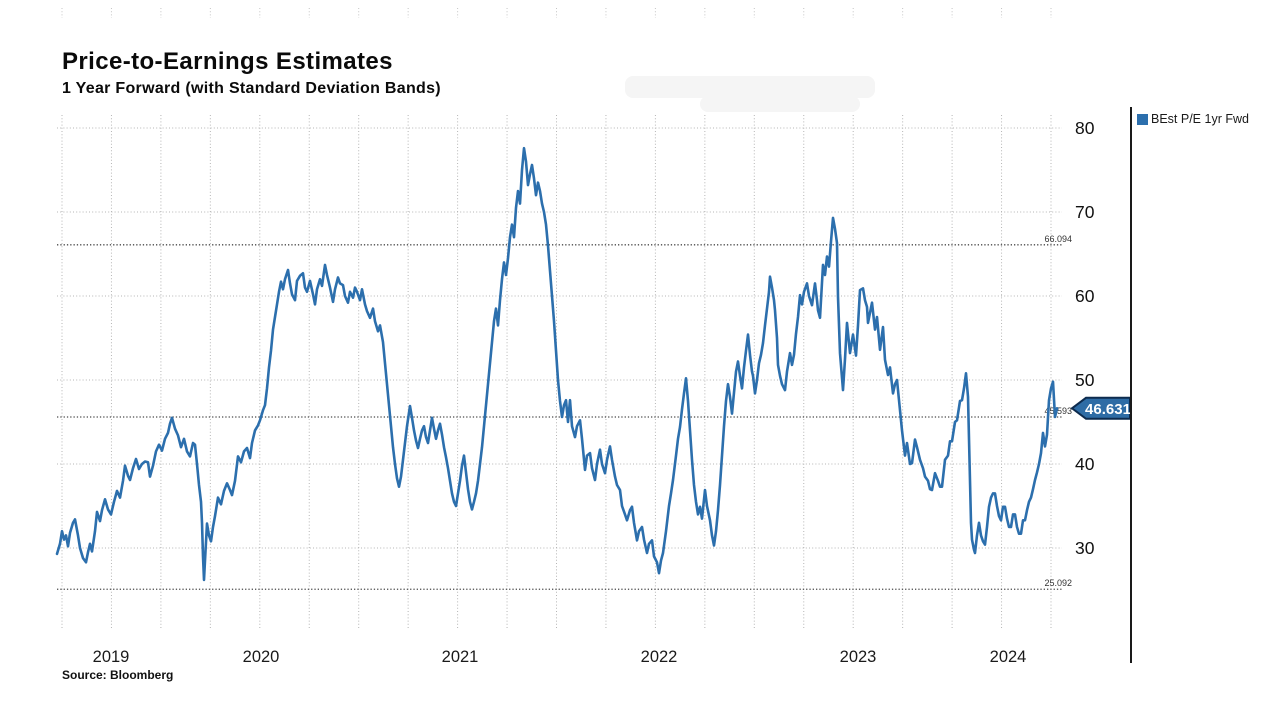 Image resolution: width=1280 pixels, height=720 pixels. Describe the element at coordinates (111, 657) in the screenshot. I see `x-axis-tick-label: 2019` at that location.